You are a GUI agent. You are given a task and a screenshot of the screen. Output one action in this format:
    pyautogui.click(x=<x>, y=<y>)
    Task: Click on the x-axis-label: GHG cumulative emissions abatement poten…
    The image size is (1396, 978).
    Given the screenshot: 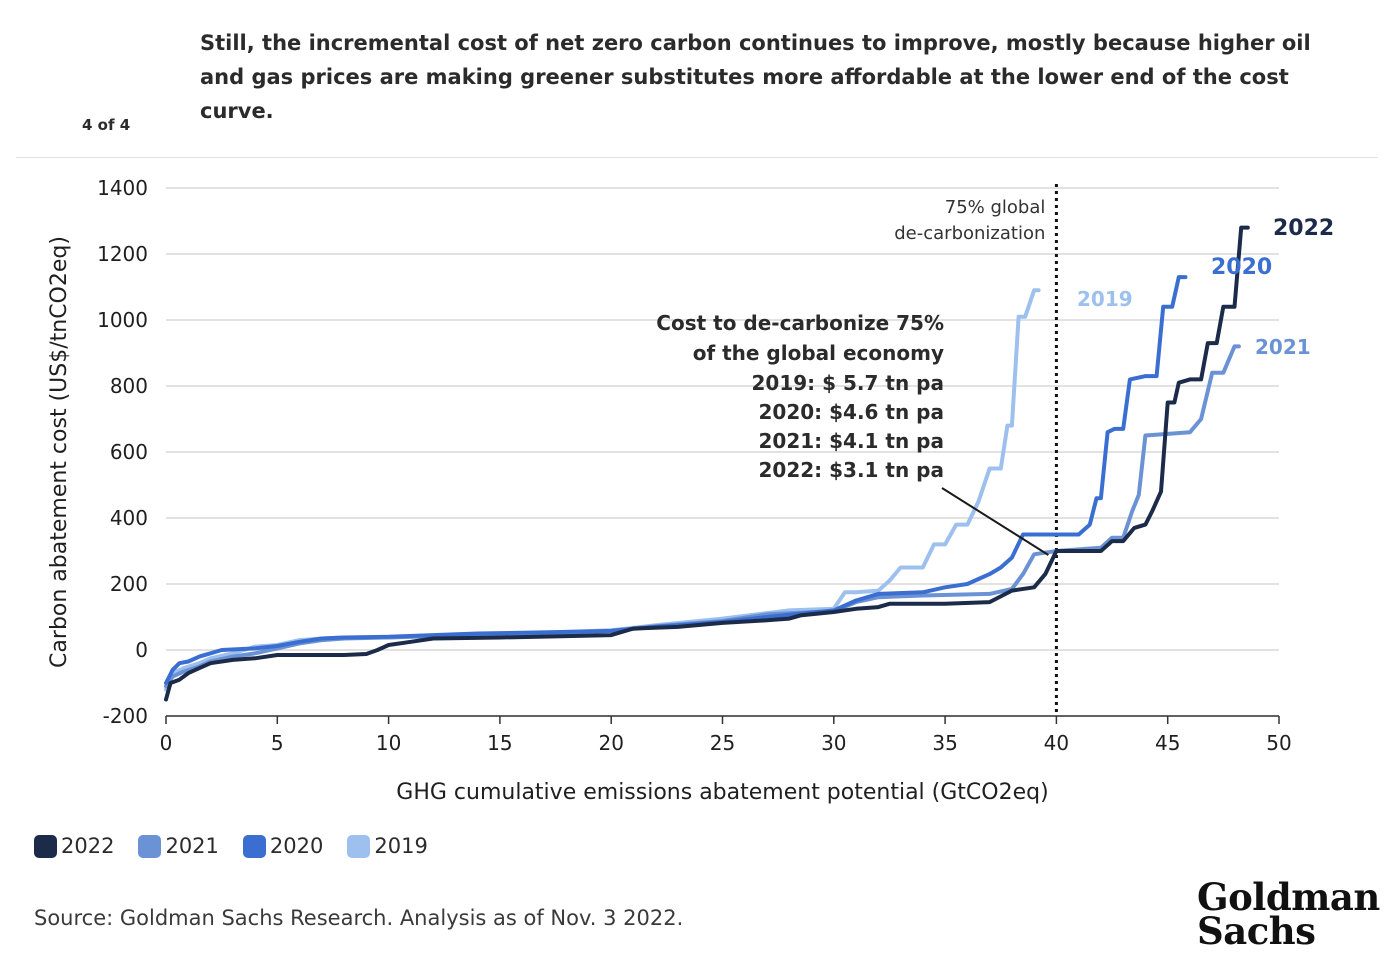 What is the action you would take?
    pyautogui.click(x=722, y=792)
    